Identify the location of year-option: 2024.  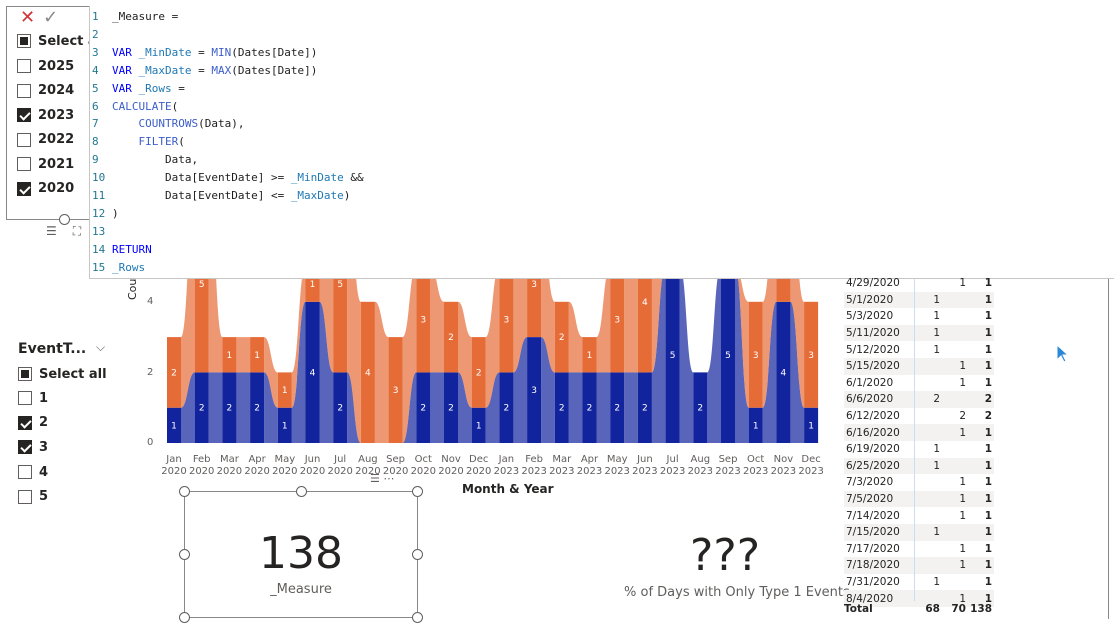
(45, 91).